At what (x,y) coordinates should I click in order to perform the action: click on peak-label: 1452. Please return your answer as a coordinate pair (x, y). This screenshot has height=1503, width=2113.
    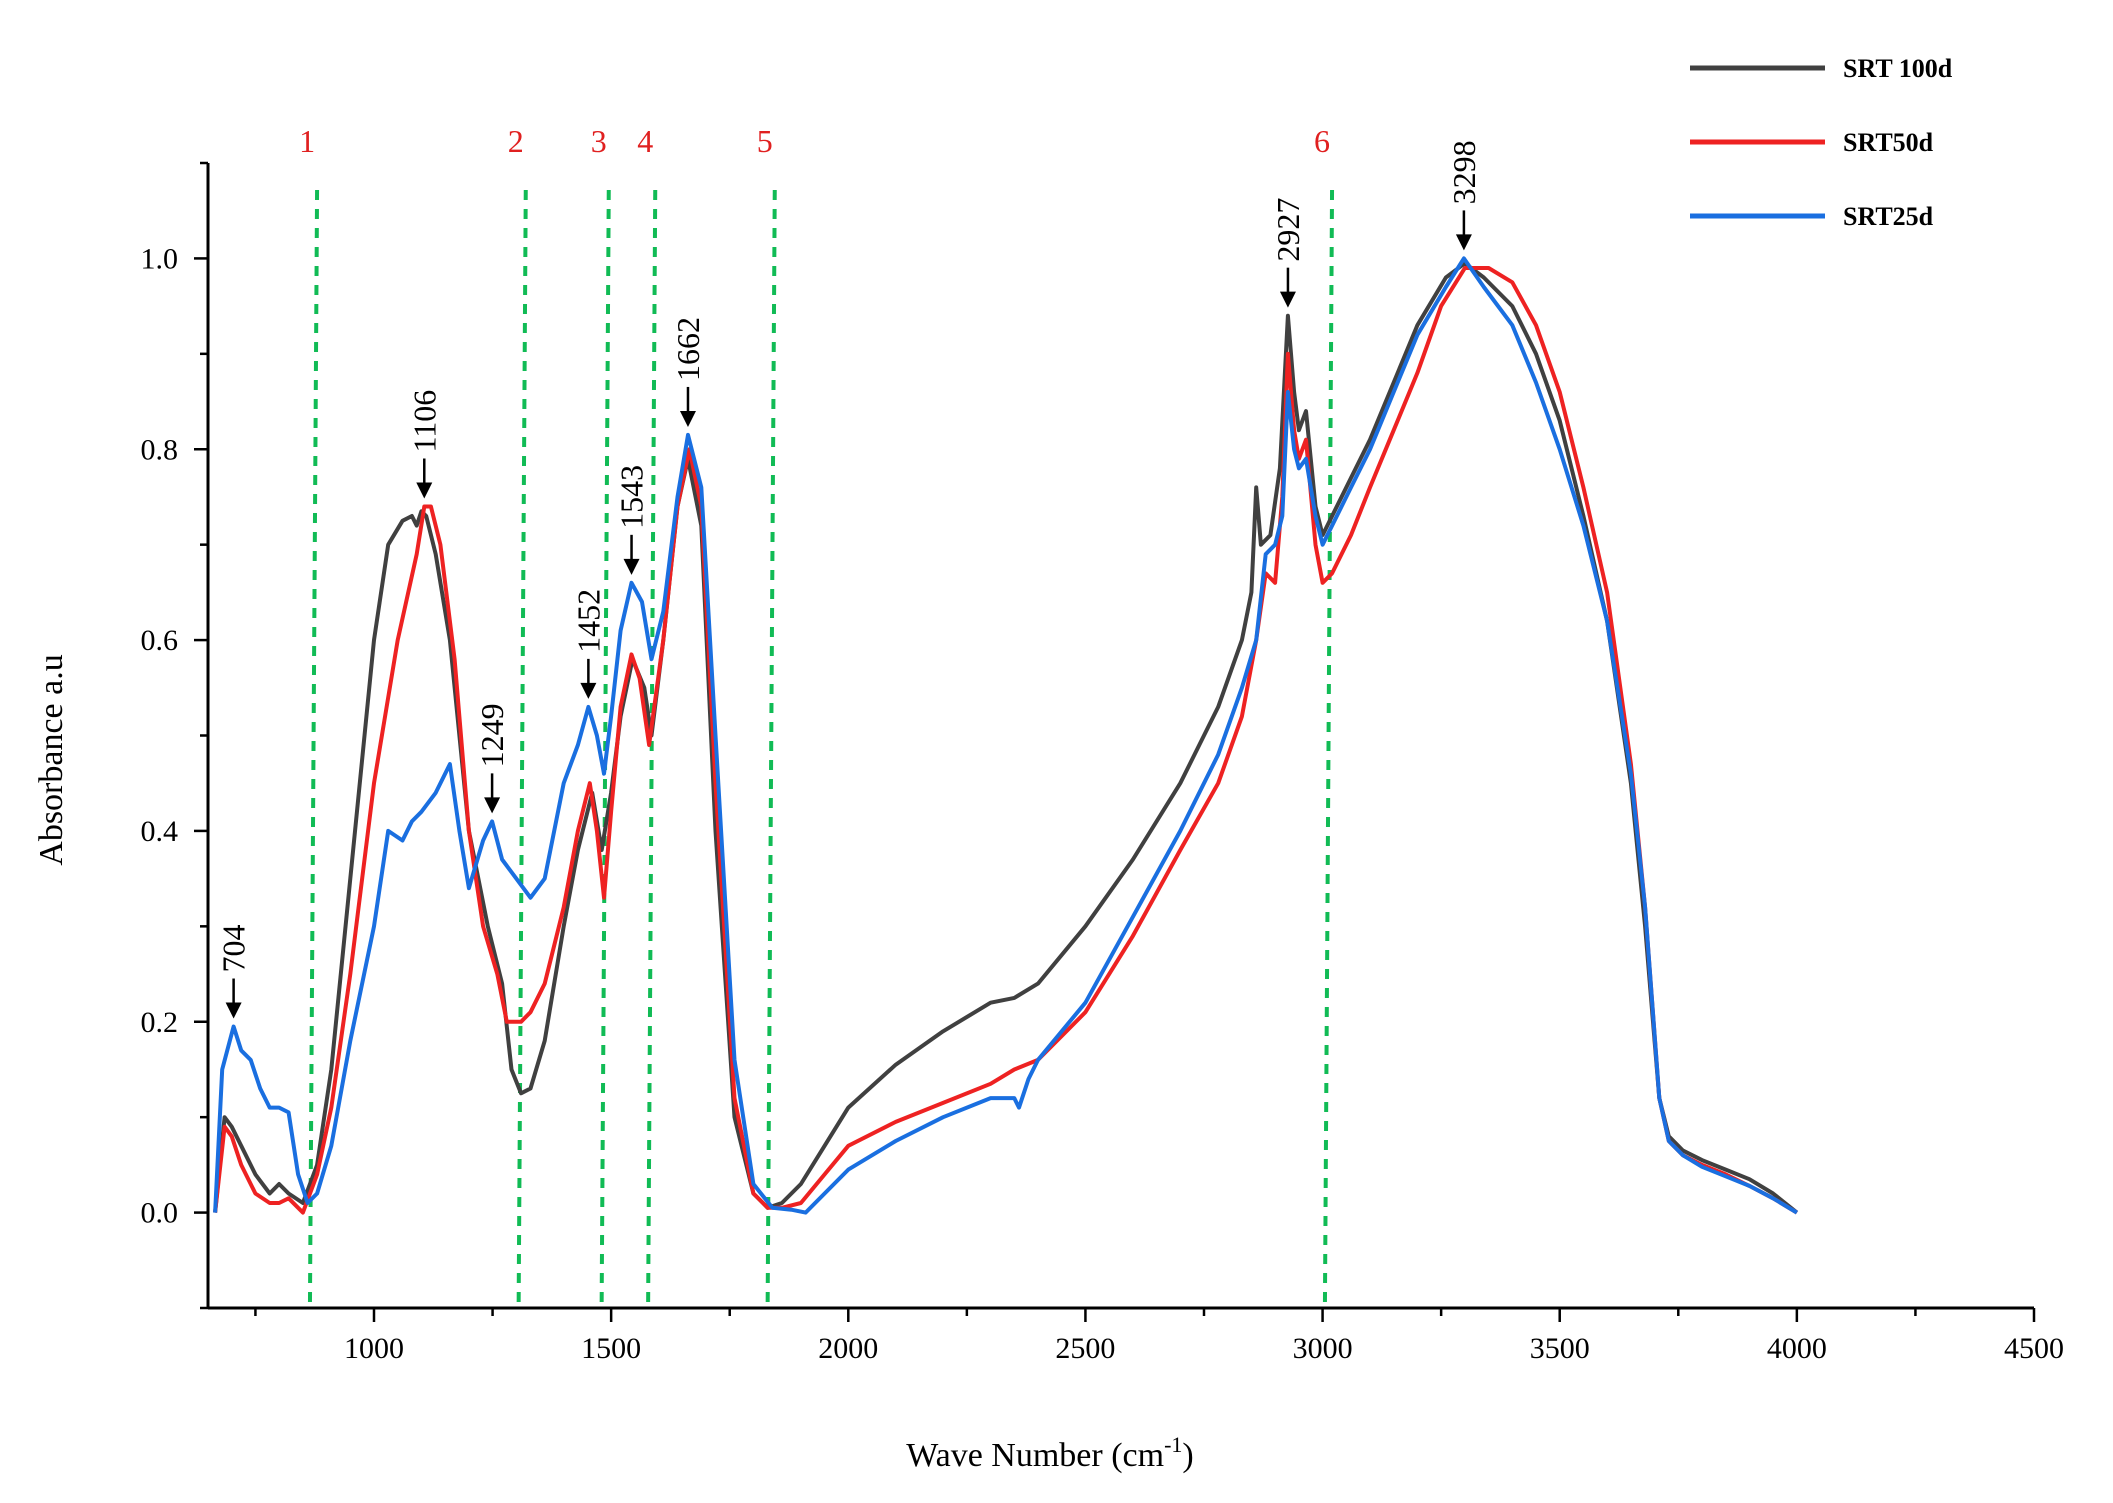
    Looking at the image, I should click on (588, 621).